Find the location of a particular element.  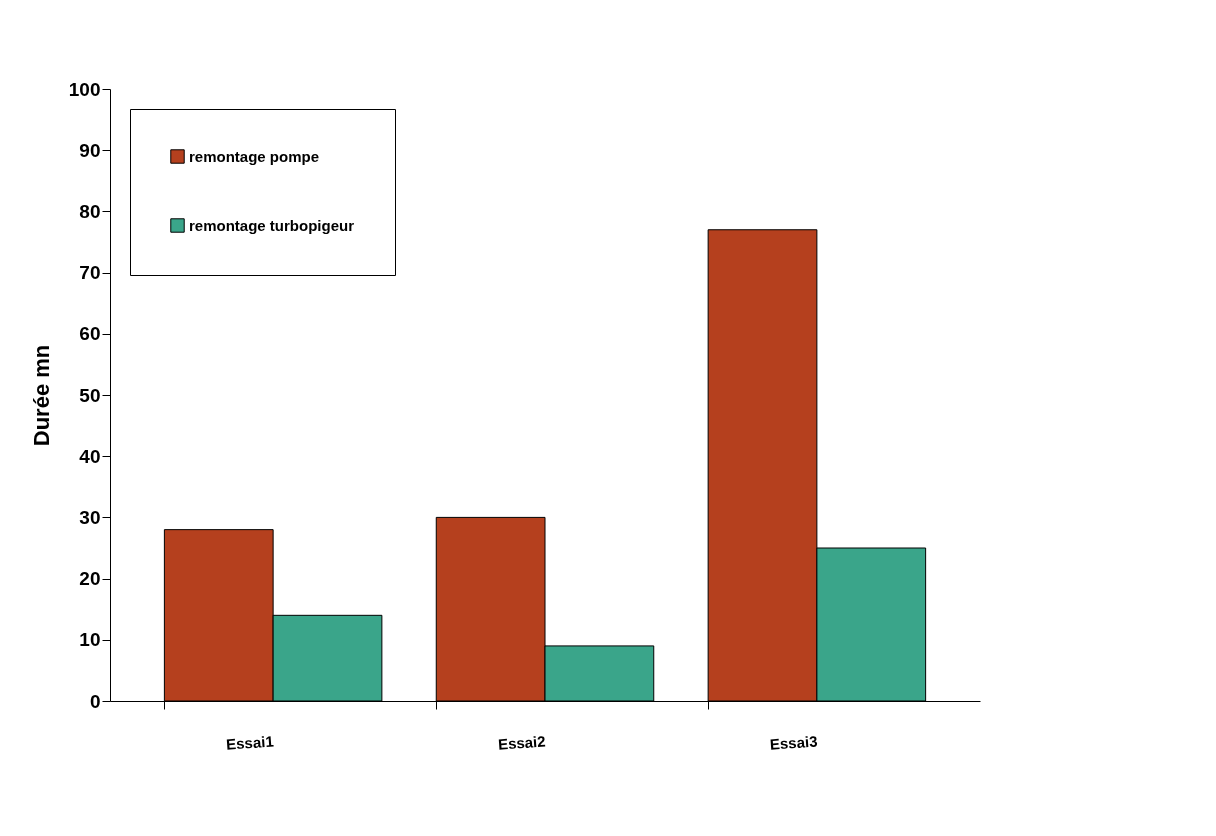

x-tick-label: Essai2 is located at coordinates (522, 742).